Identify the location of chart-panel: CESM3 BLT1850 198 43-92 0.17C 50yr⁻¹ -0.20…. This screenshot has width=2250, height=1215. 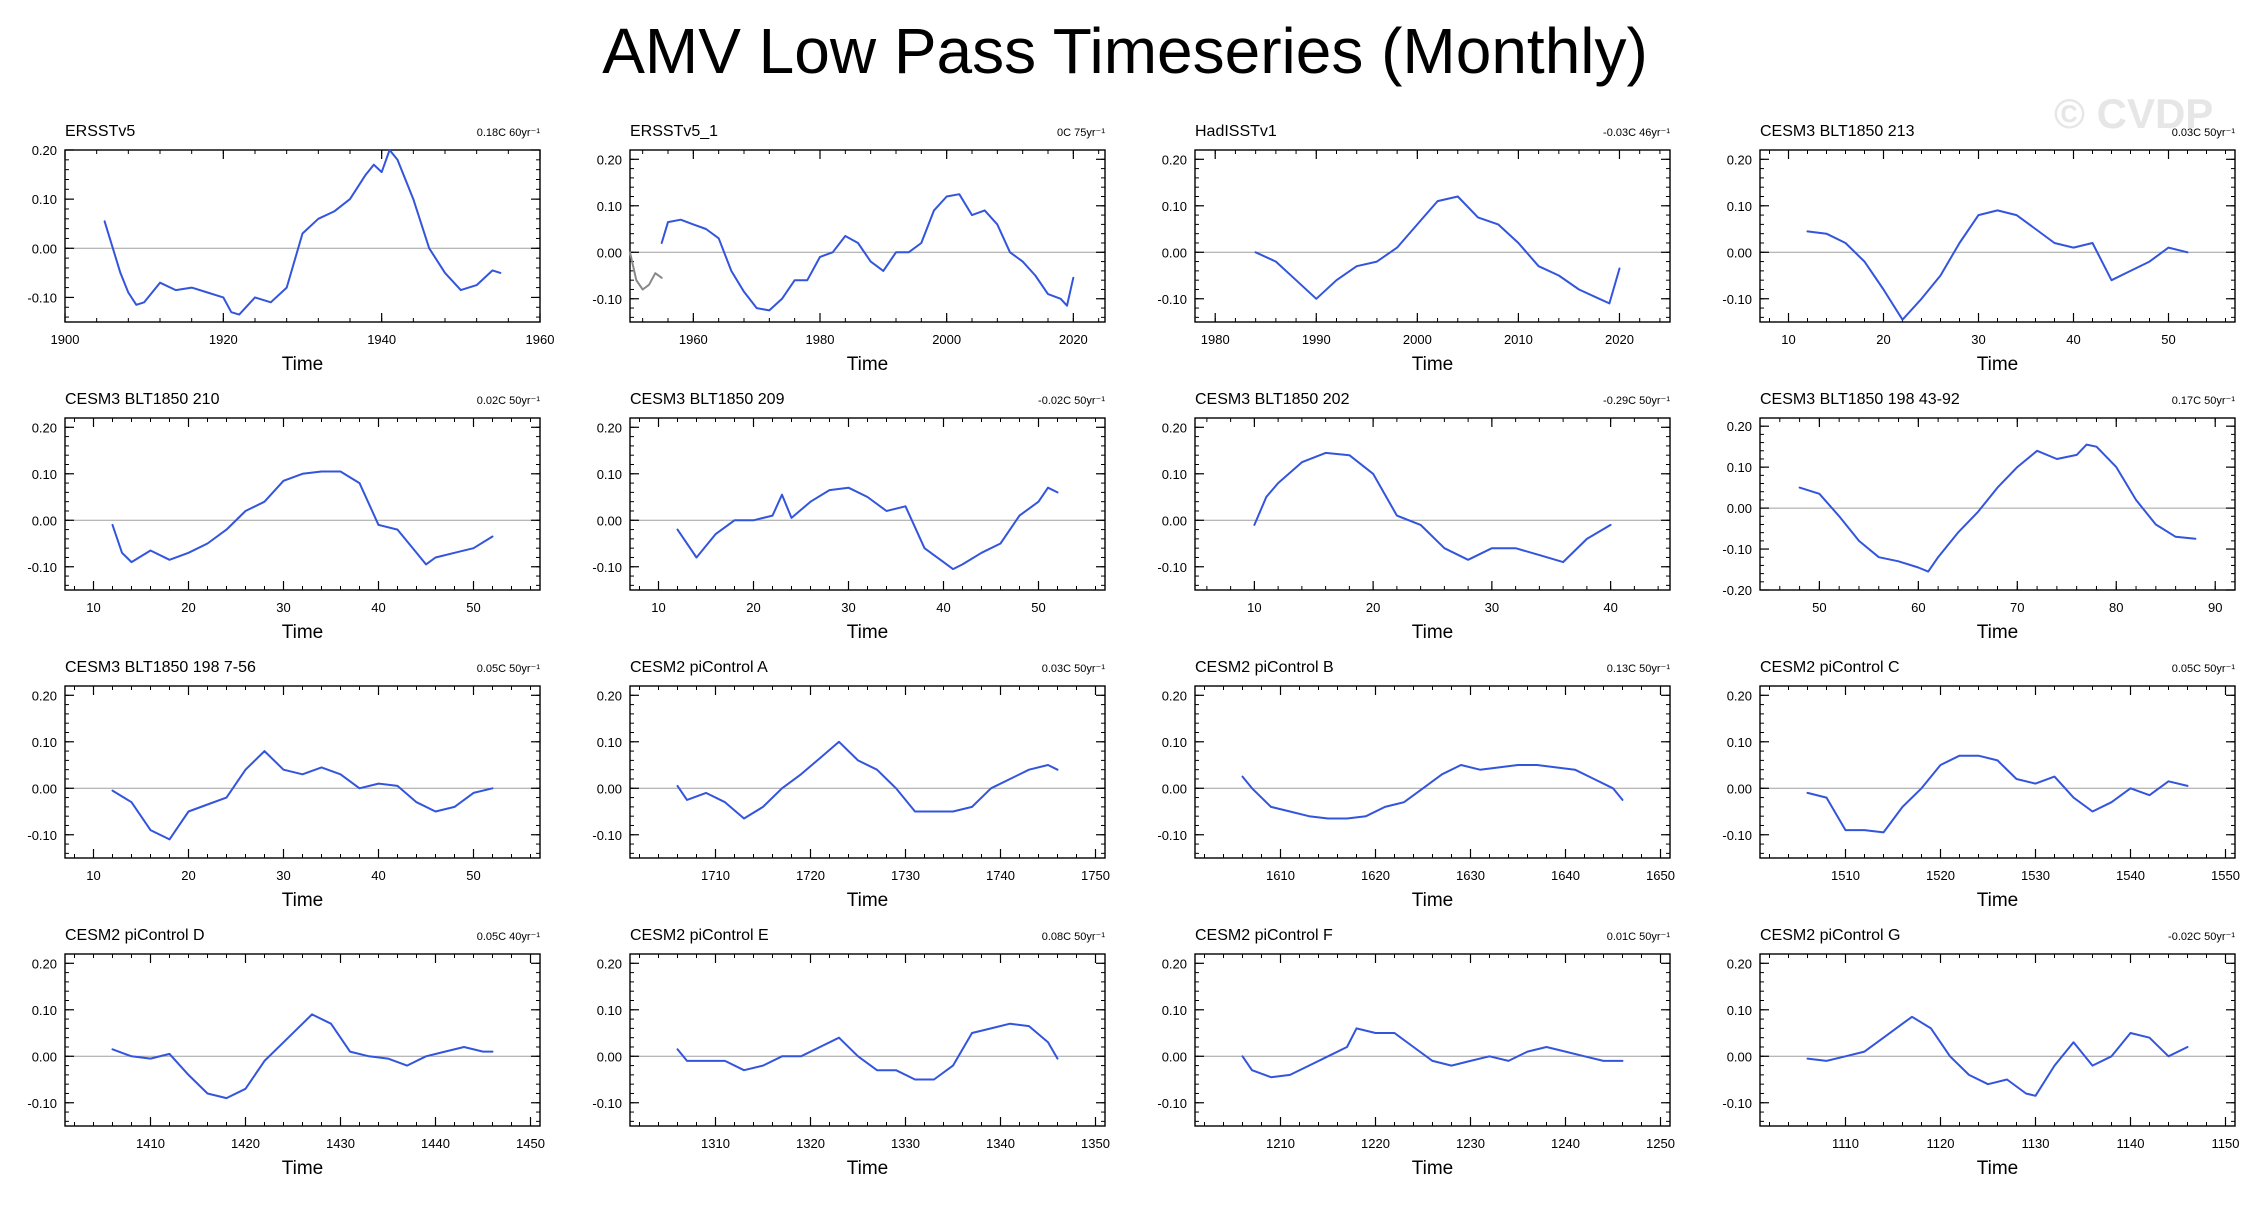
(1979, 517).